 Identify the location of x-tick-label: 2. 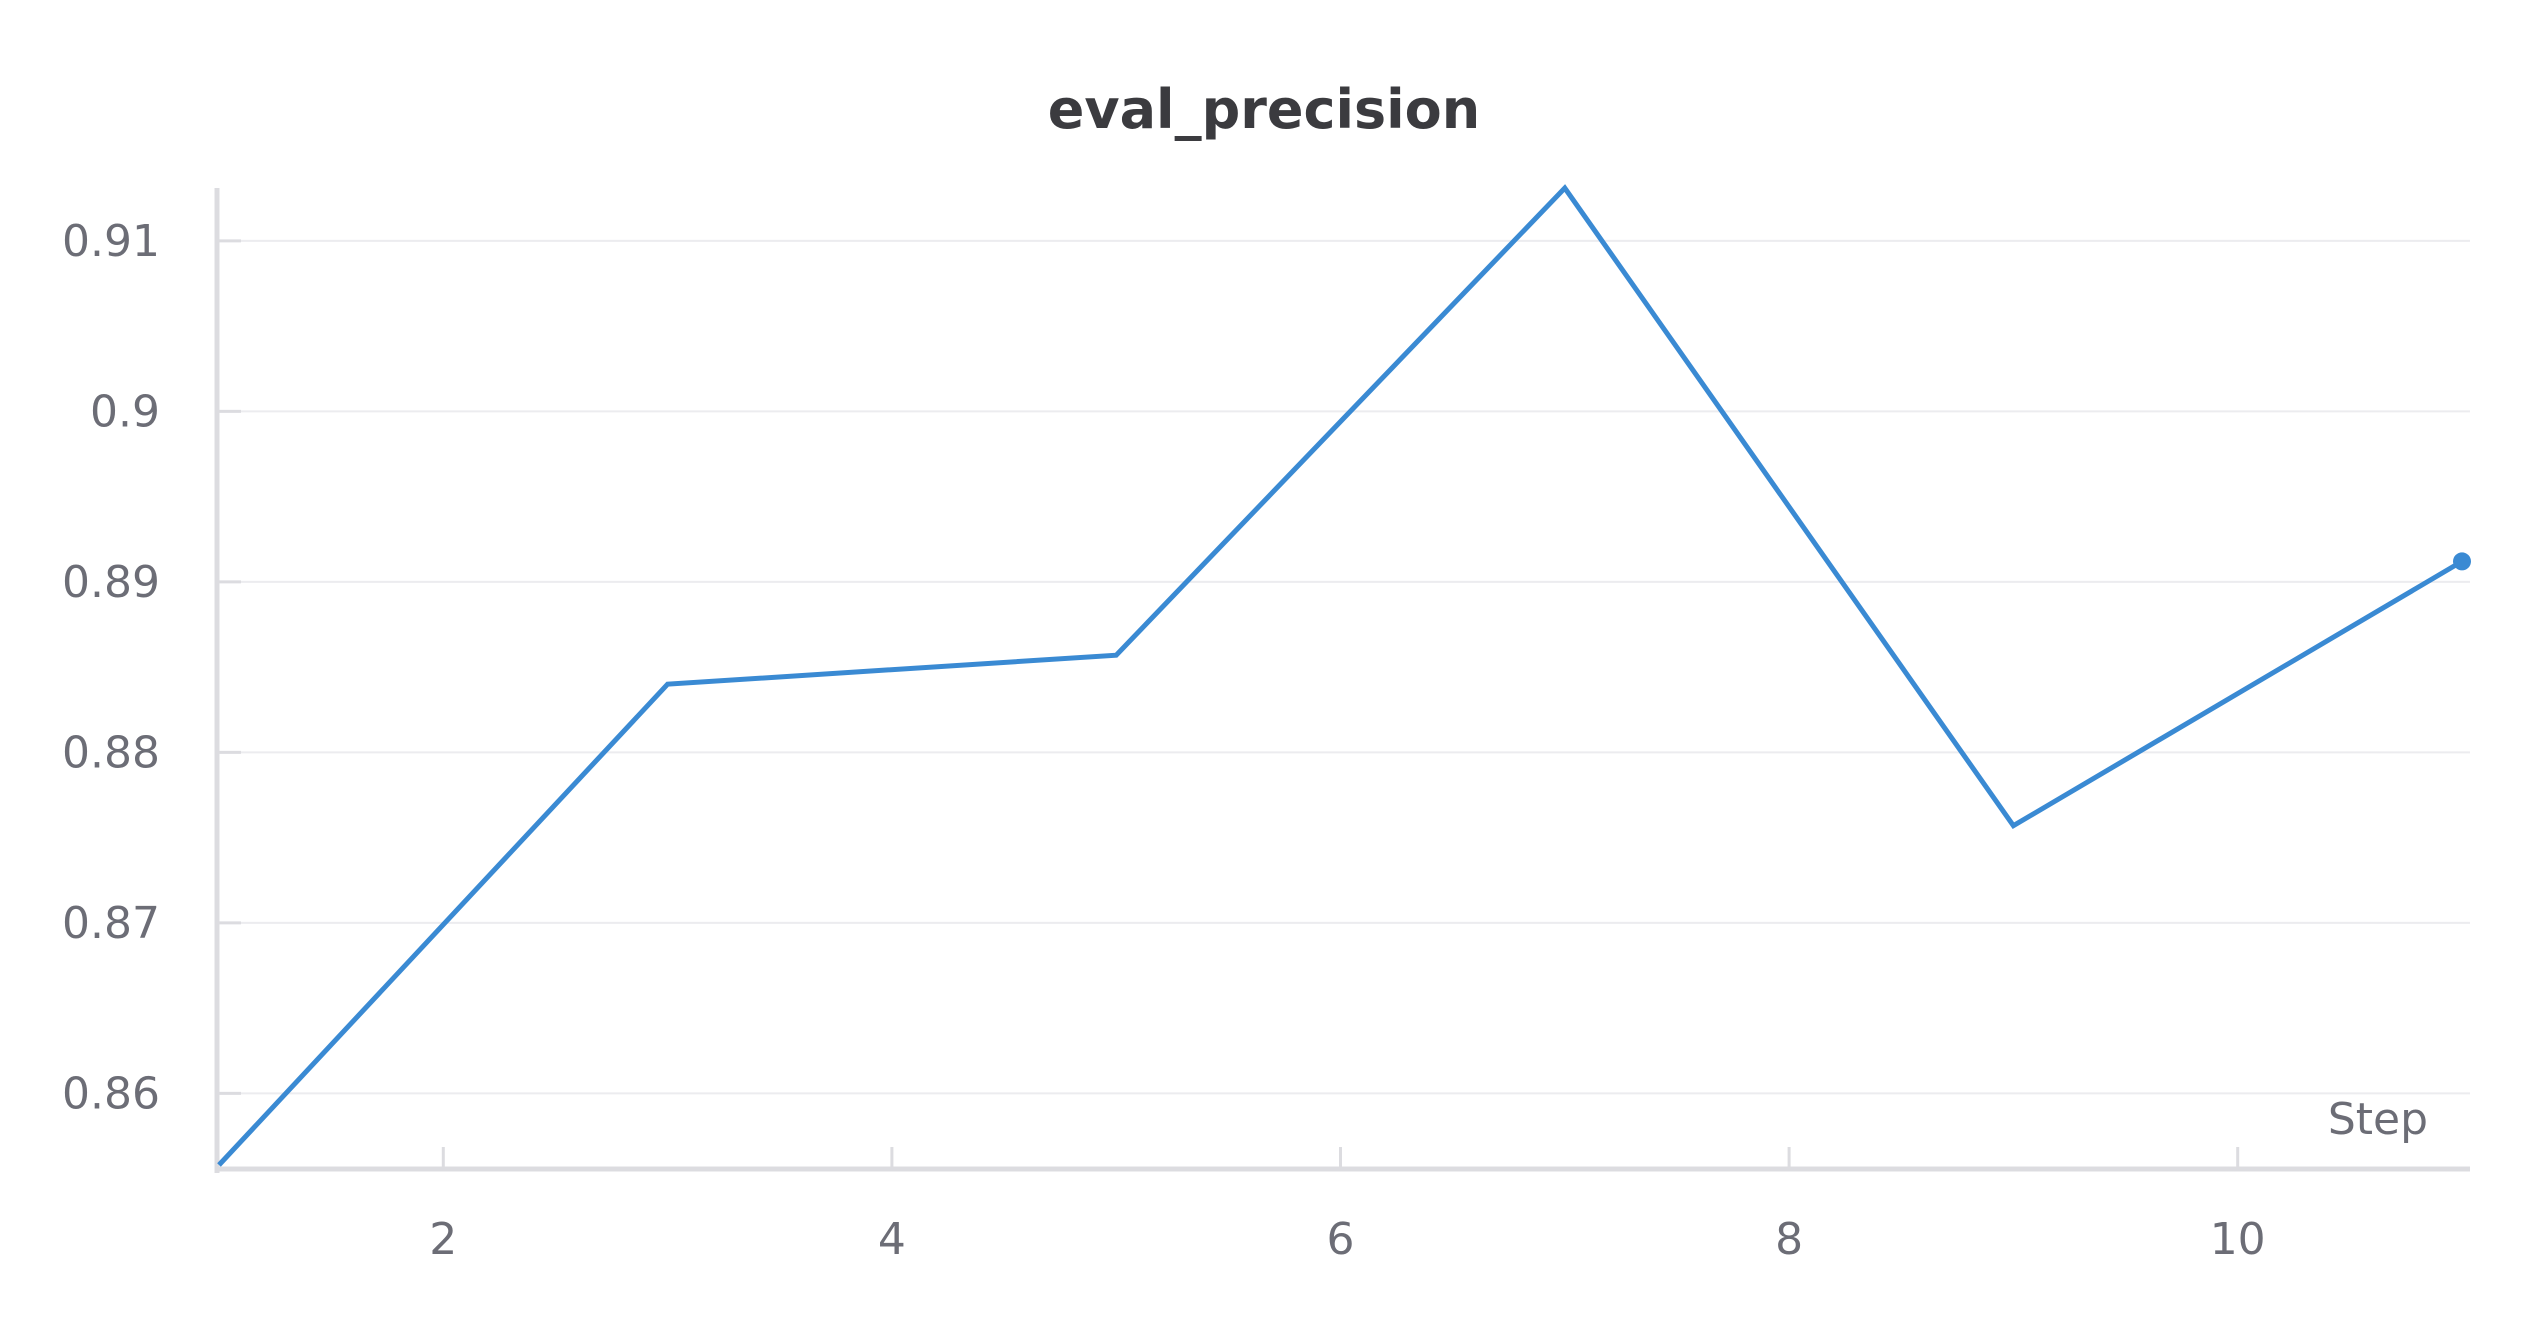
(443, 1239).